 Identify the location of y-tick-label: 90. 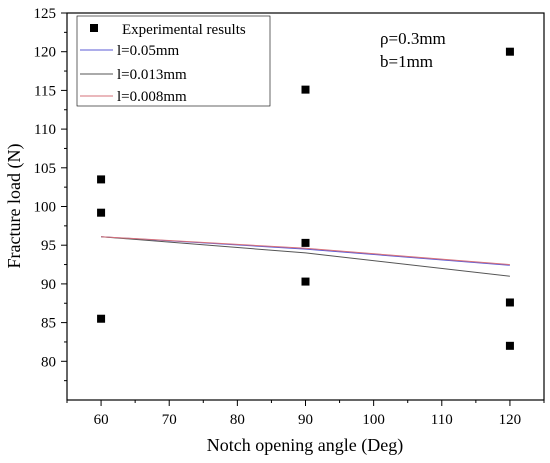
(48, 285).